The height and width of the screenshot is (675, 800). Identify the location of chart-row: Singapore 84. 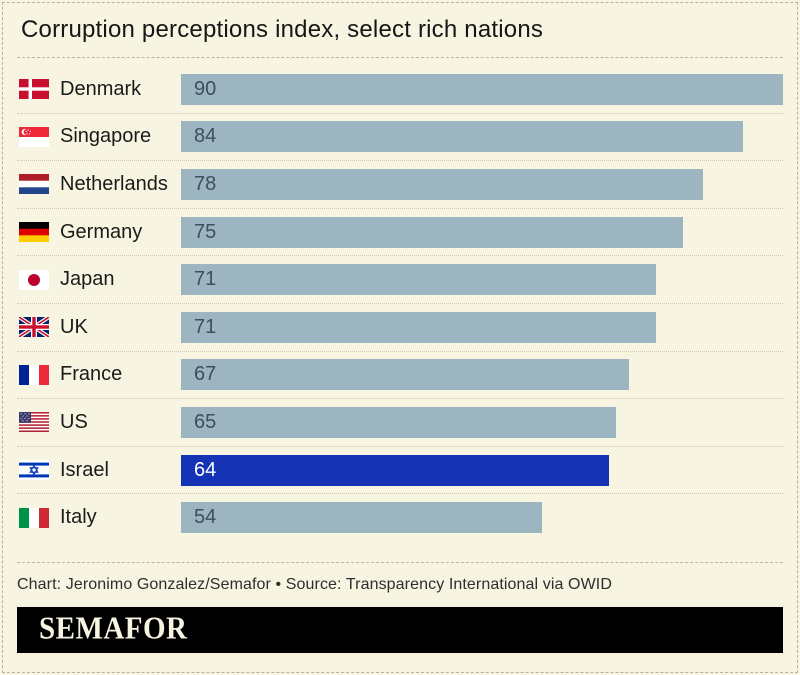
(400, 136).